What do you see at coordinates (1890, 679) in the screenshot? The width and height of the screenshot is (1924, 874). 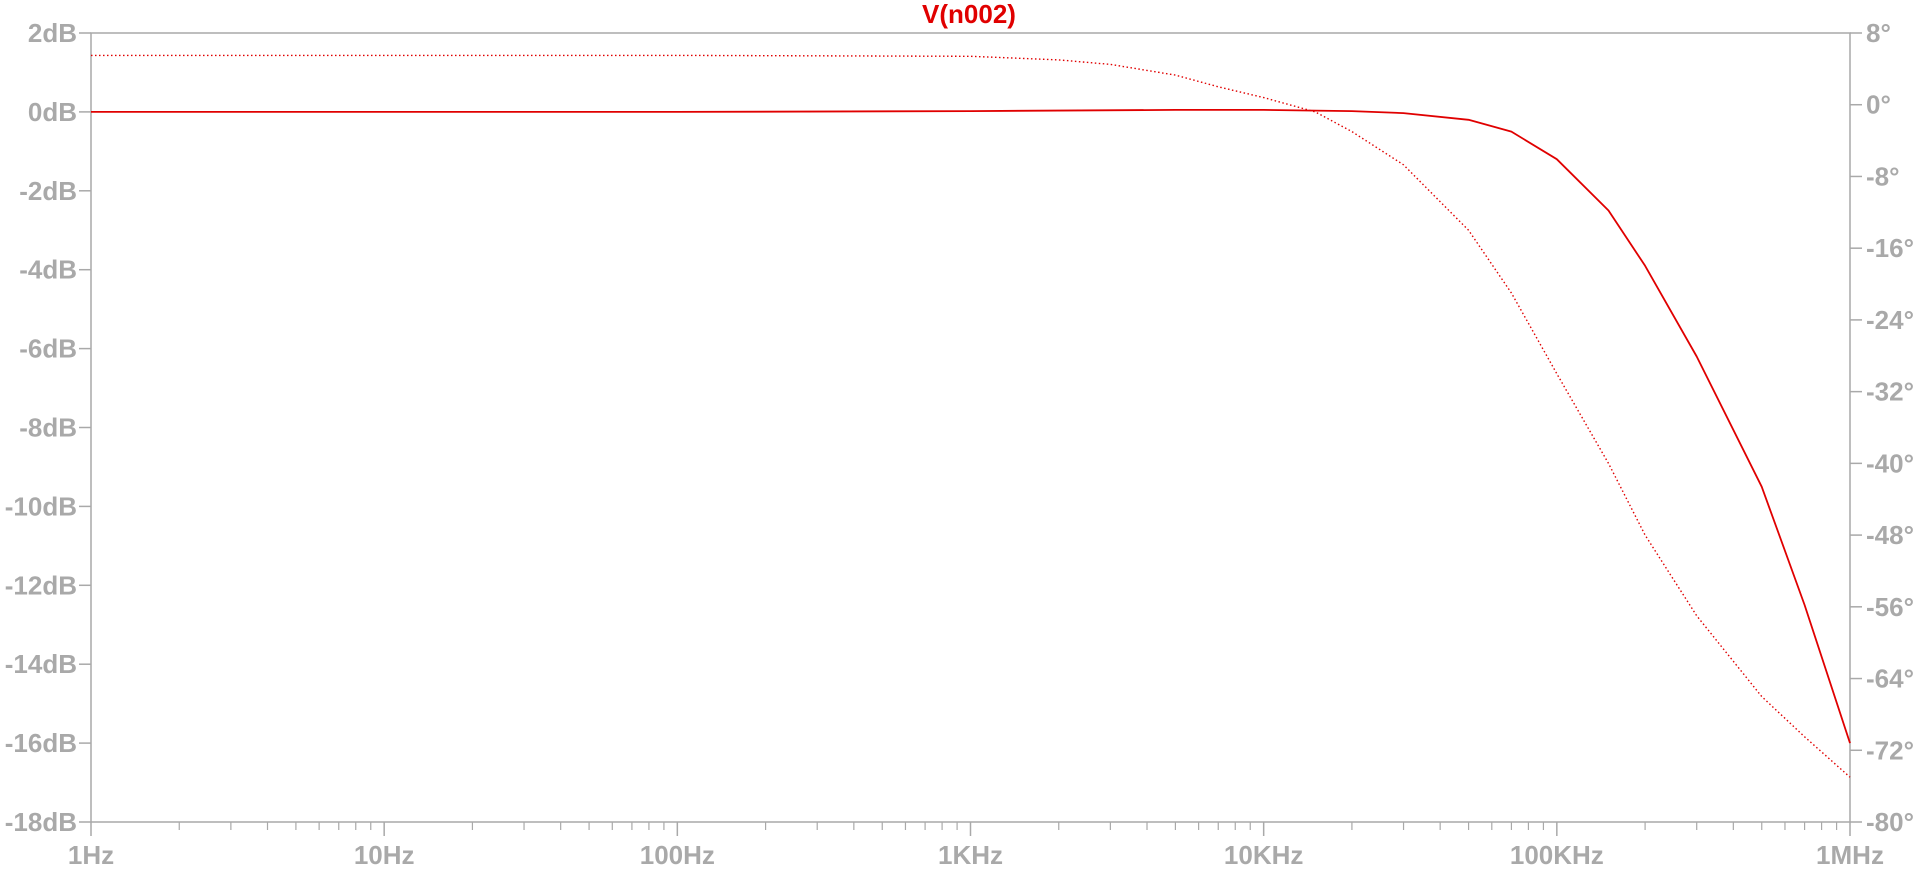 I see `right-tick-label: -64°` at bounding box center [1890, 679].